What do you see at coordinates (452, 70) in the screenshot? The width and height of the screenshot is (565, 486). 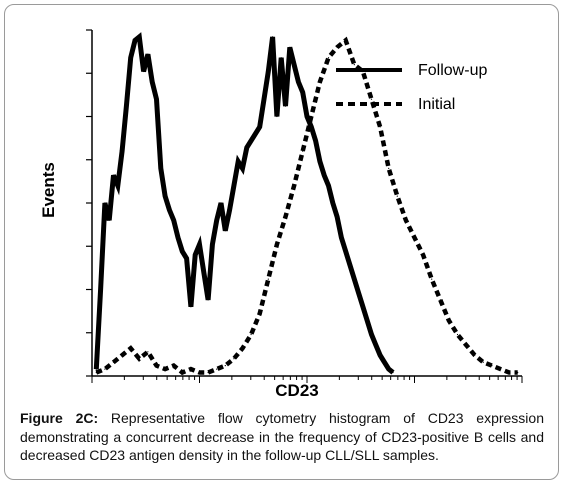 I see `legend-label-follow-up: Follow-up` at bounding box center [452, 70].